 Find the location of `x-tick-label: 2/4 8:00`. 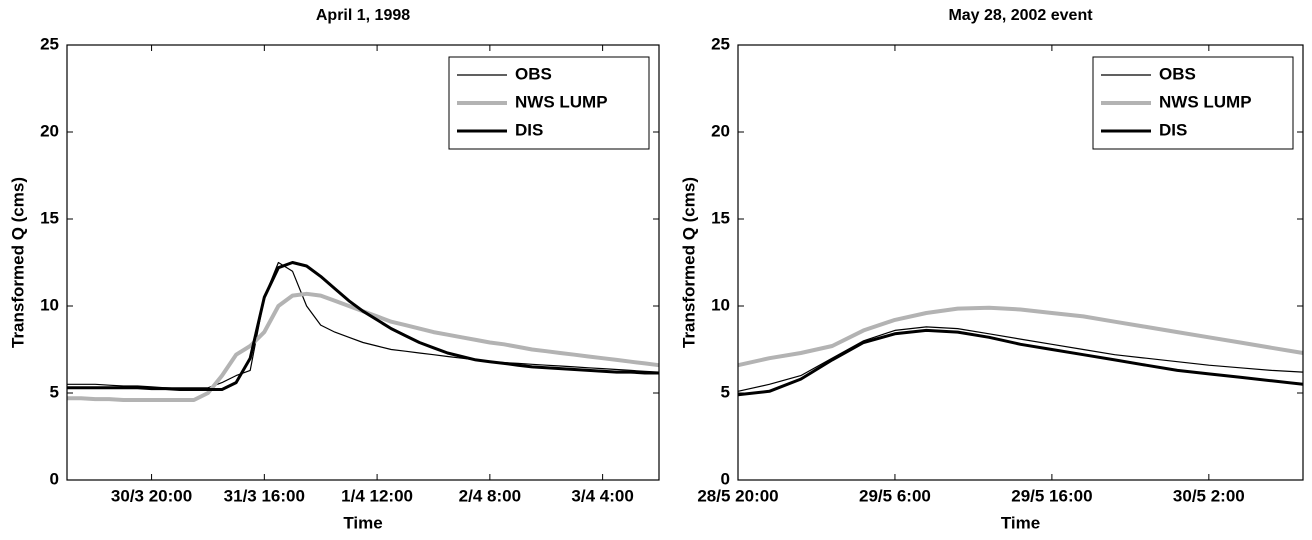

x-tick-label: 2/4 8:00 is located at coordinates (490, 495).